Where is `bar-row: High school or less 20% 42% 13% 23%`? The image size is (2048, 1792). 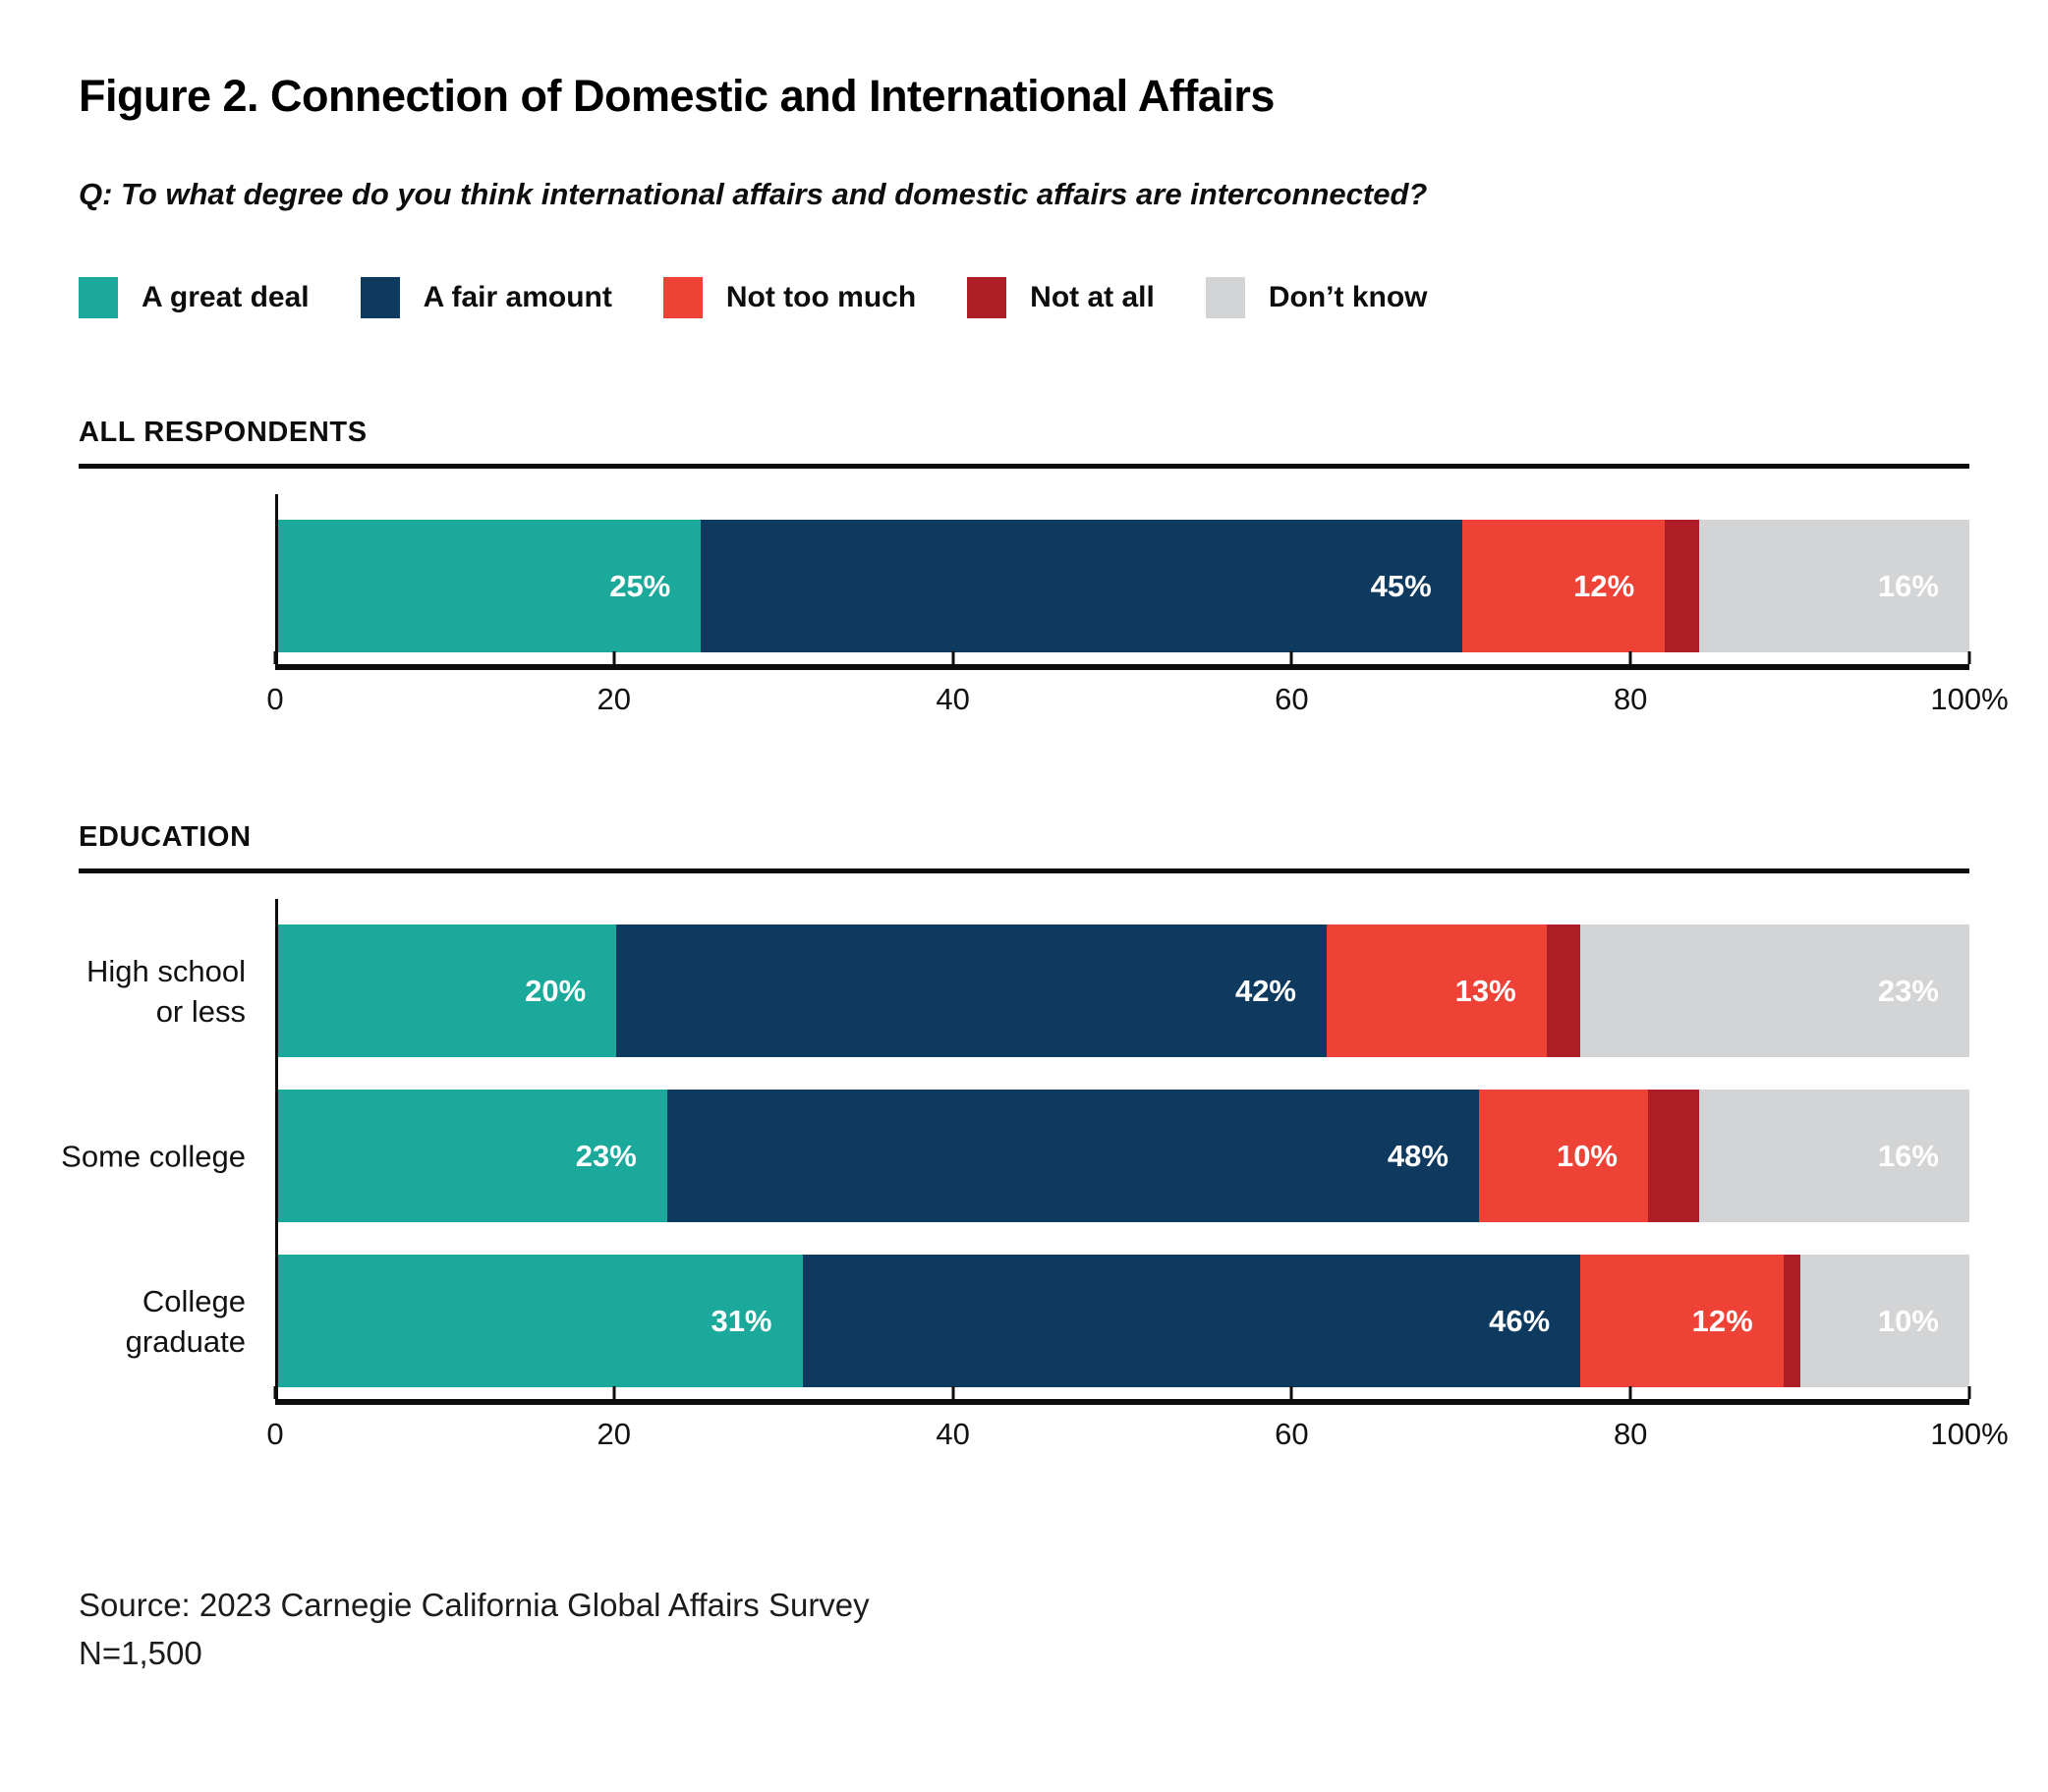 bar-row: High school or less 20% 42% 13% 23% is located at coordinates (1027, 990).